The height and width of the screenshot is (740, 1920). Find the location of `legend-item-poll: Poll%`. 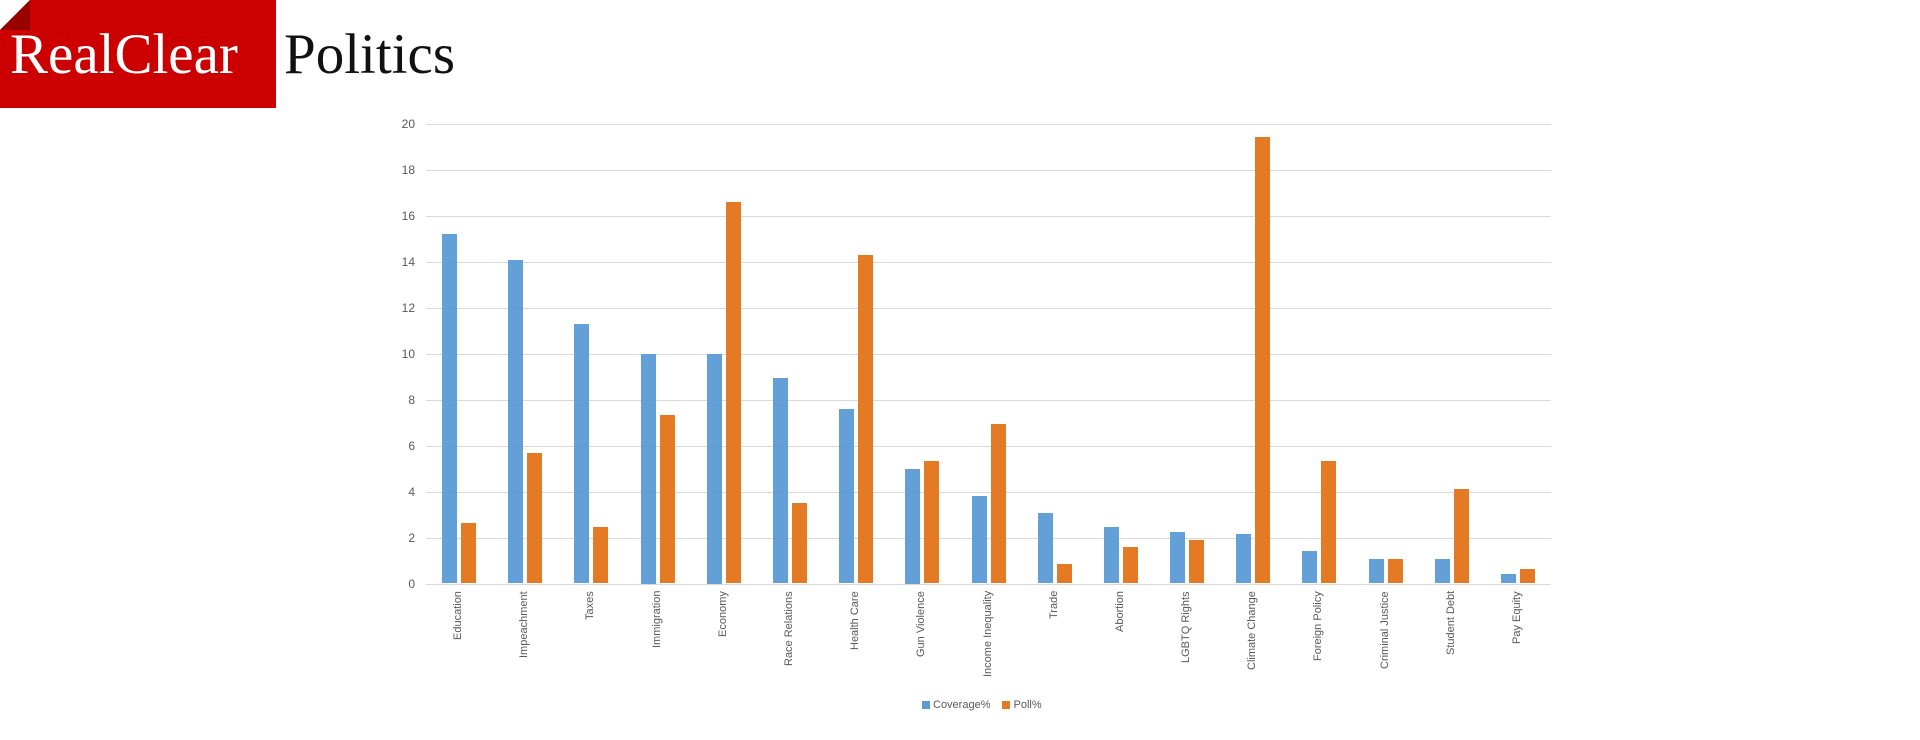

legend-item-poll: Poll% is located at coordinates (1022, 705).